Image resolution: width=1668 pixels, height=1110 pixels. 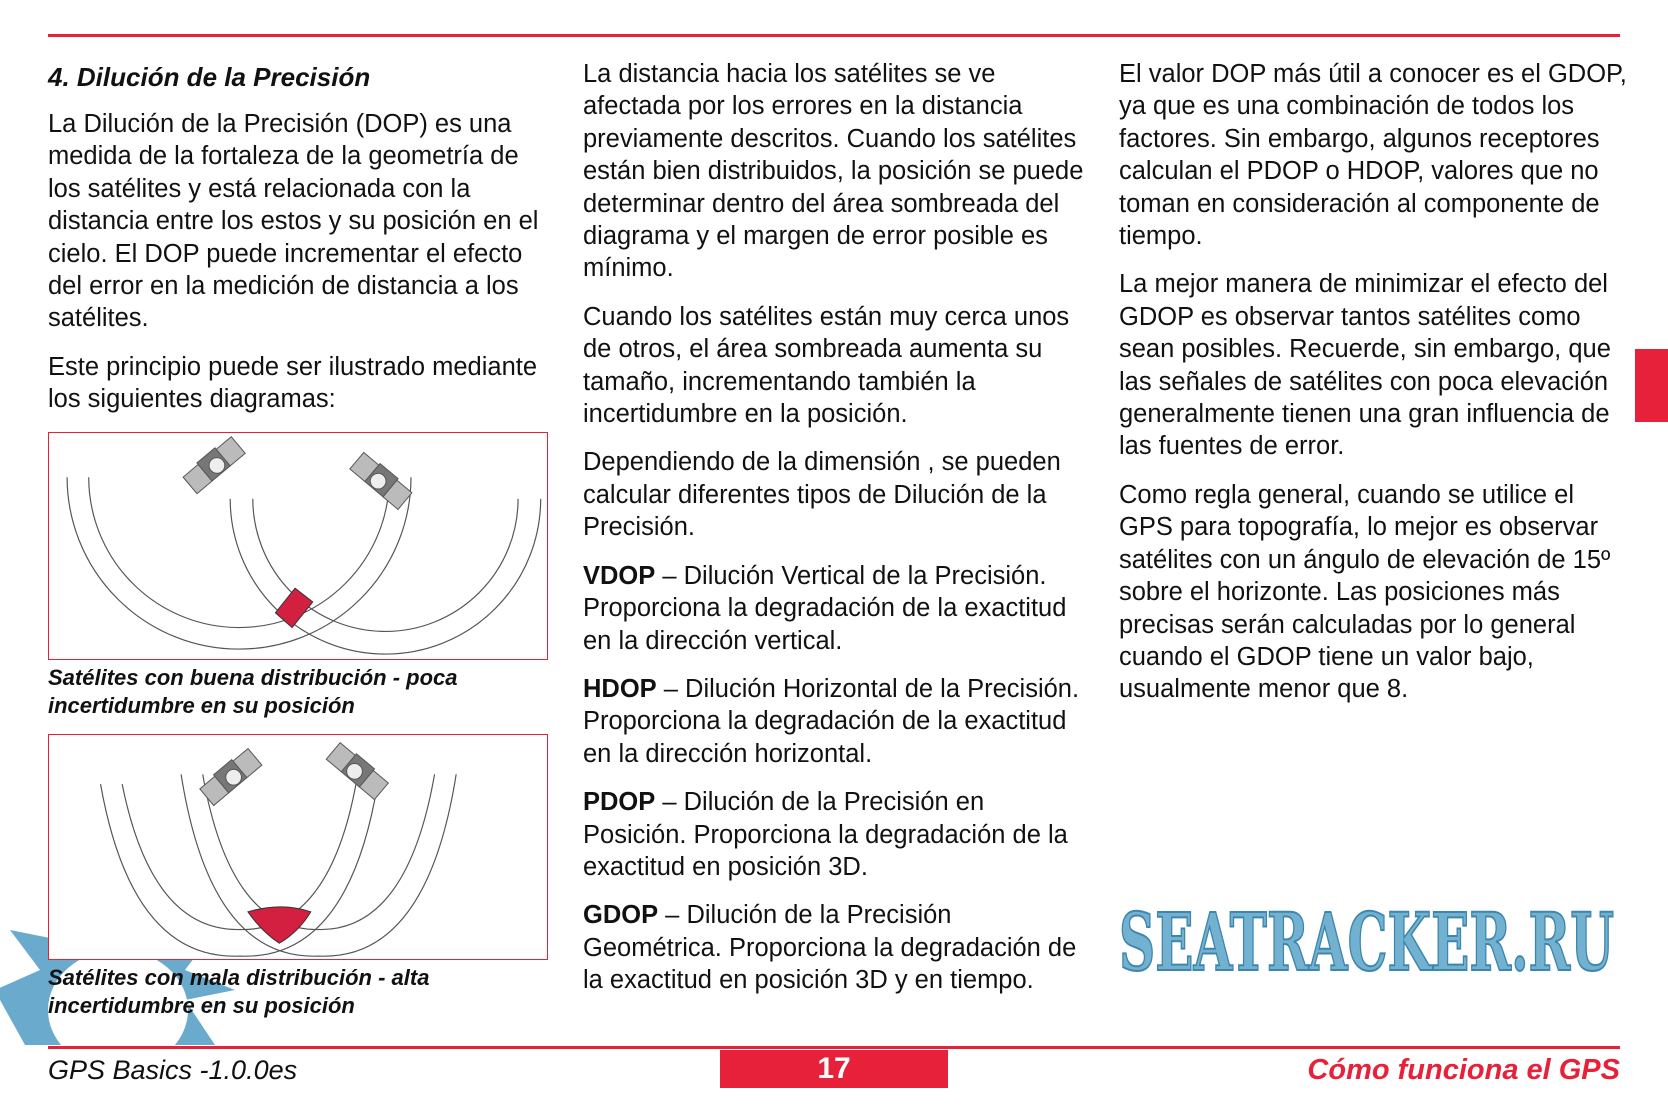 What do you see at coordinates (834, 1047) in the screenshot?
I see `footer-rule` at bounding box center [834, 1047].